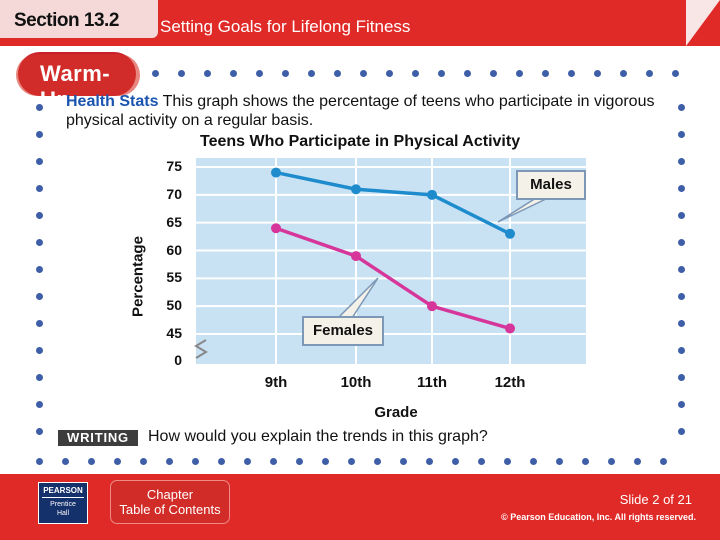  Describe the element at coordinates (66, 20) in the screenshot. I see `section-label: Section 13.2` at that location.